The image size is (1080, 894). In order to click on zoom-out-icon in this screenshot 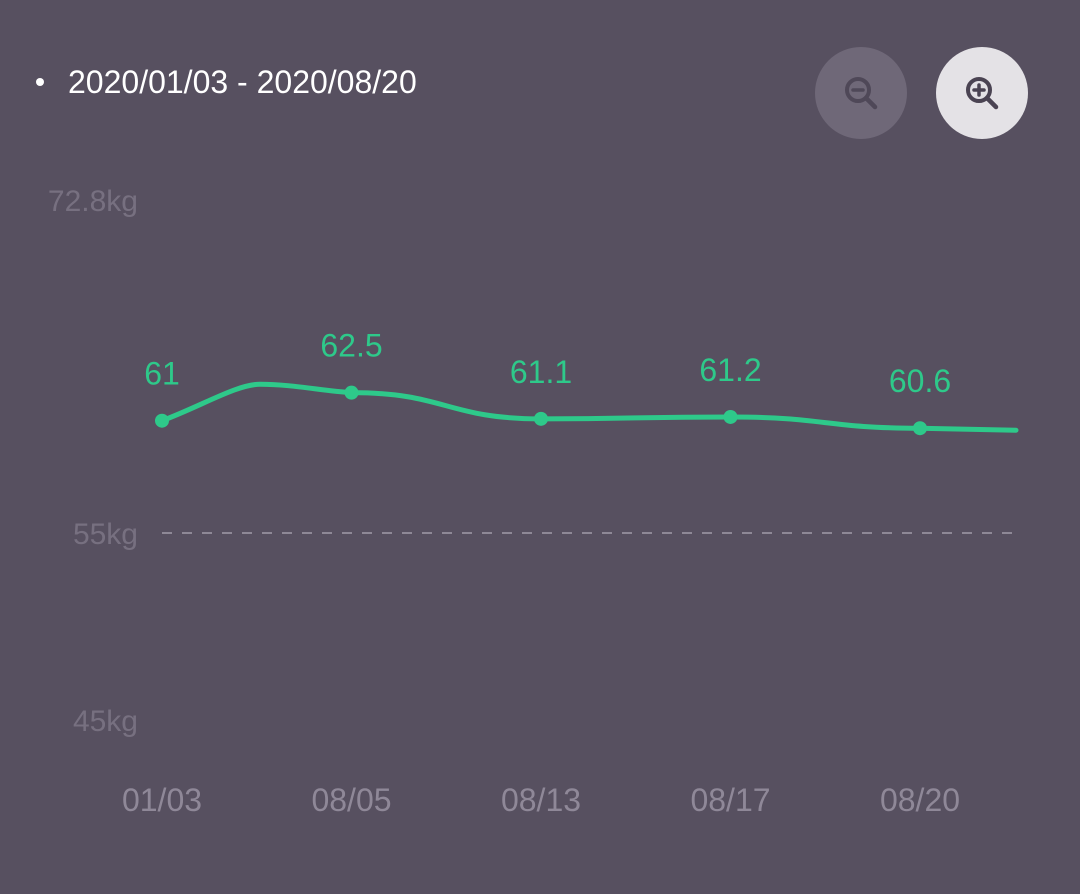, I will do `click(861, 93)`.